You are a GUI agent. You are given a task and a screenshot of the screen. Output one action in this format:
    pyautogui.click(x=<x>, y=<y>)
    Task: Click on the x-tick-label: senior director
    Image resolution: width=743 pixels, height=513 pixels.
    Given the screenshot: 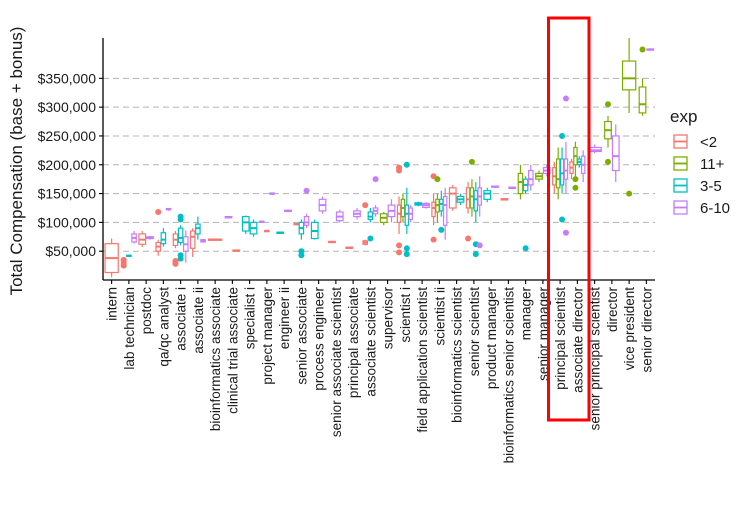 What is the action you would take?
    pyautogui.click(x=646, y=330)
    